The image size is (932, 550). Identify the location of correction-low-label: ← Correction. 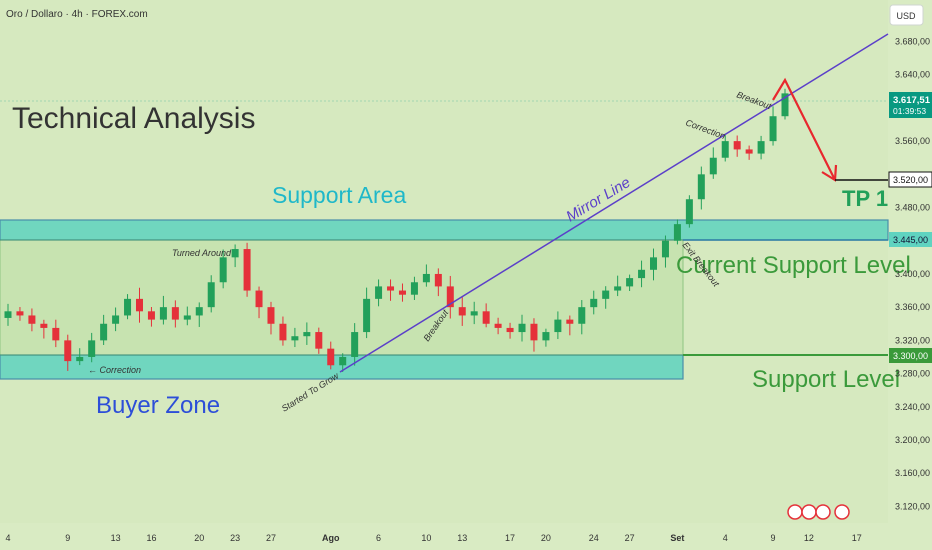
(114, 370).